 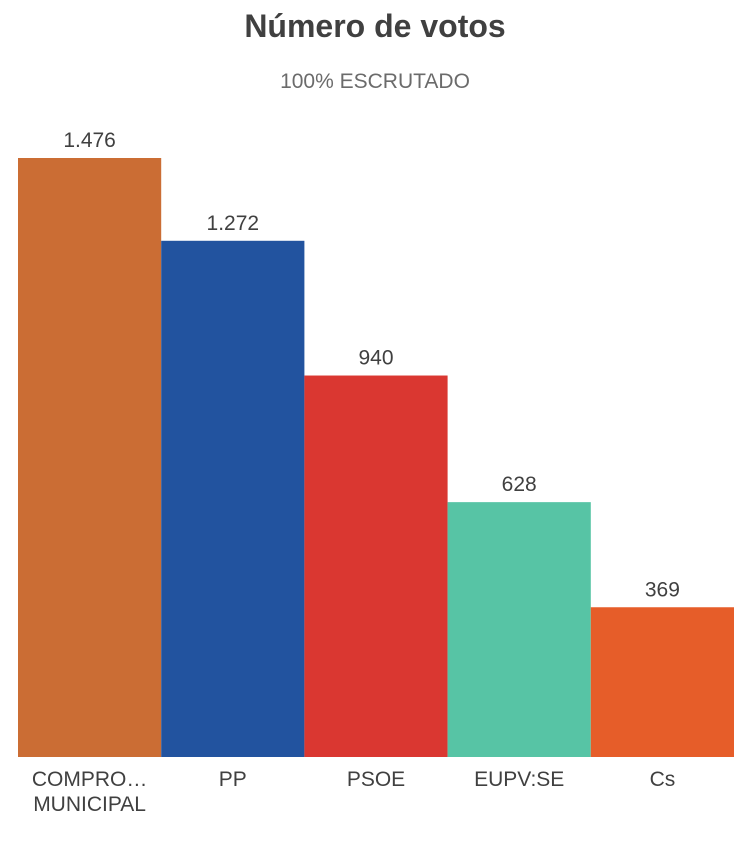 What do you see at coordinates (519, 779) in the screenshot?
I see `x-tick-label-3: EUPV:SE` at bounding box center [519, 779].